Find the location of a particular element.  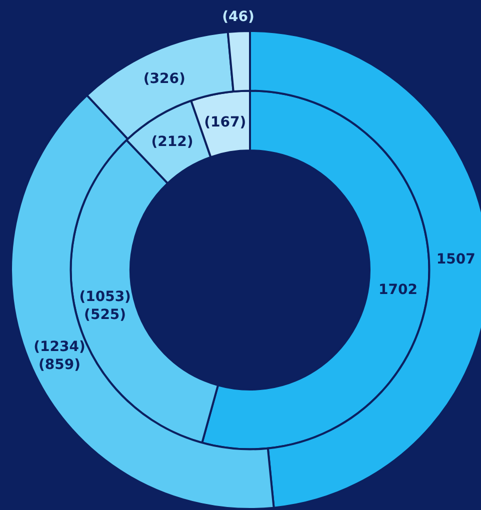

data-label: (326) is located at coordinates (164, 78).